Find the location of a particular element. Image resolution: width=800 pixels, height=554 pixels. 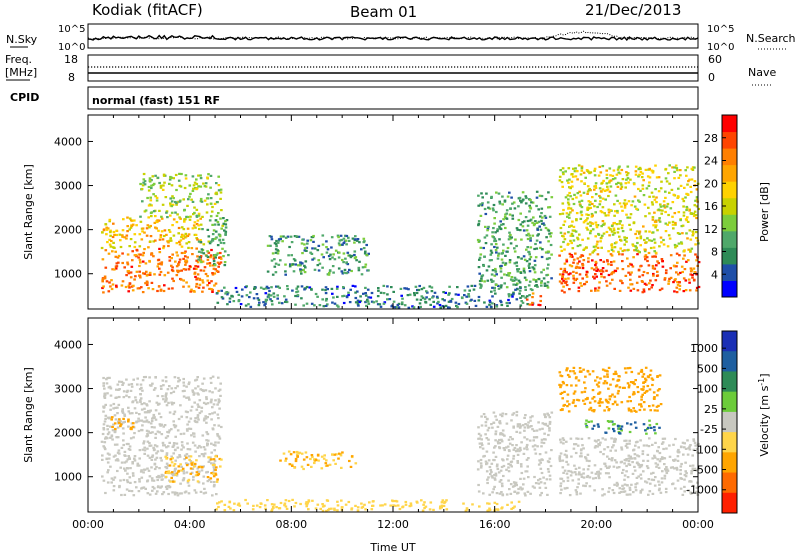

colorbar-segment is located at coordinates (729, 463).